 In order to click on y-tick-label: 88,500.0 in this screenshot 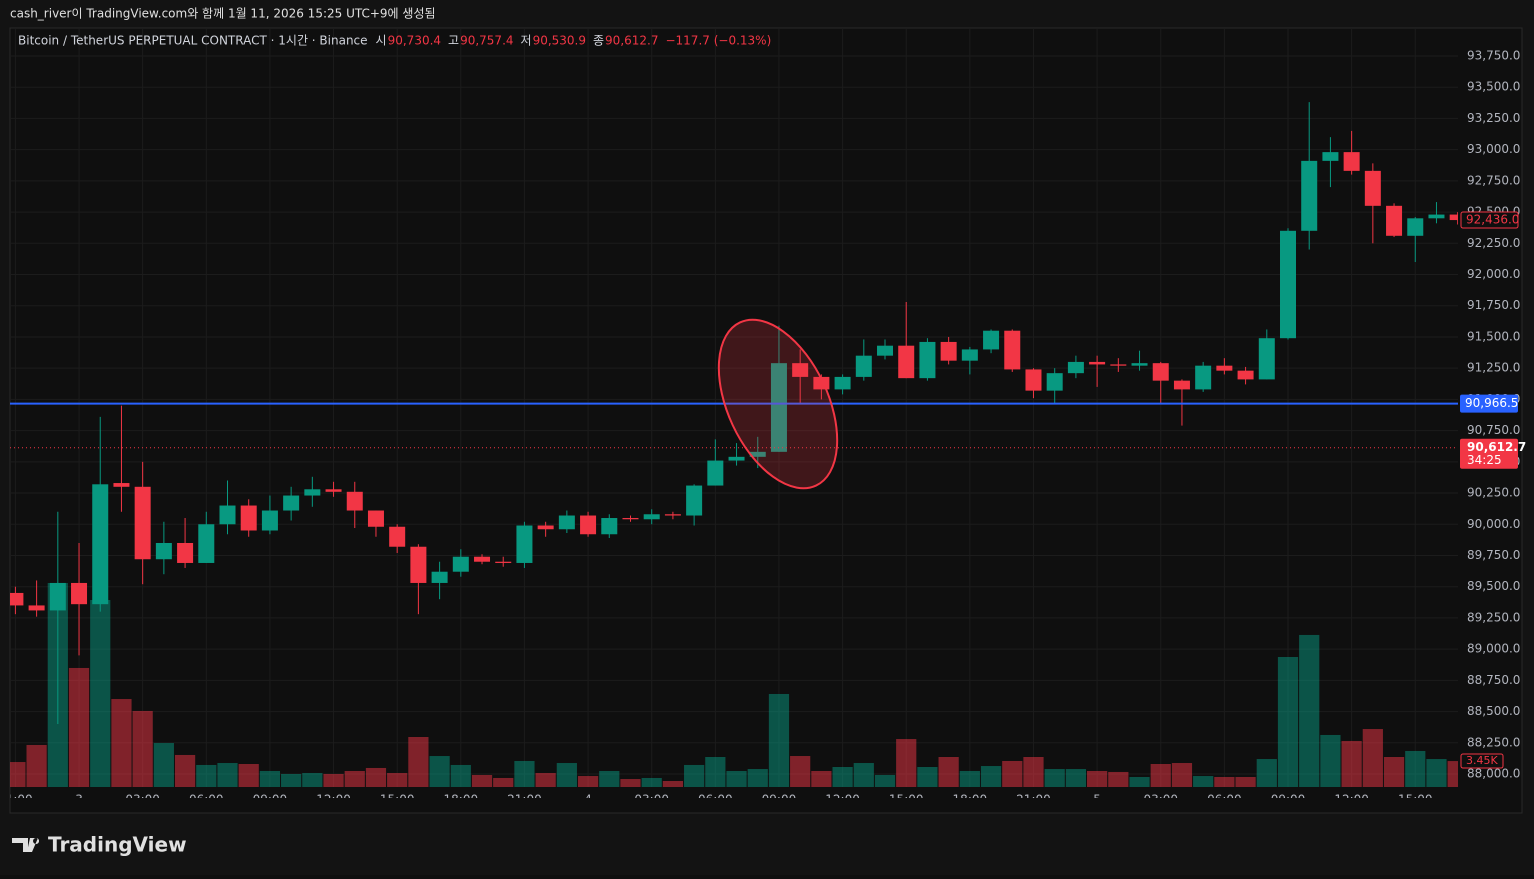, I will do `click(1493, 711)`.